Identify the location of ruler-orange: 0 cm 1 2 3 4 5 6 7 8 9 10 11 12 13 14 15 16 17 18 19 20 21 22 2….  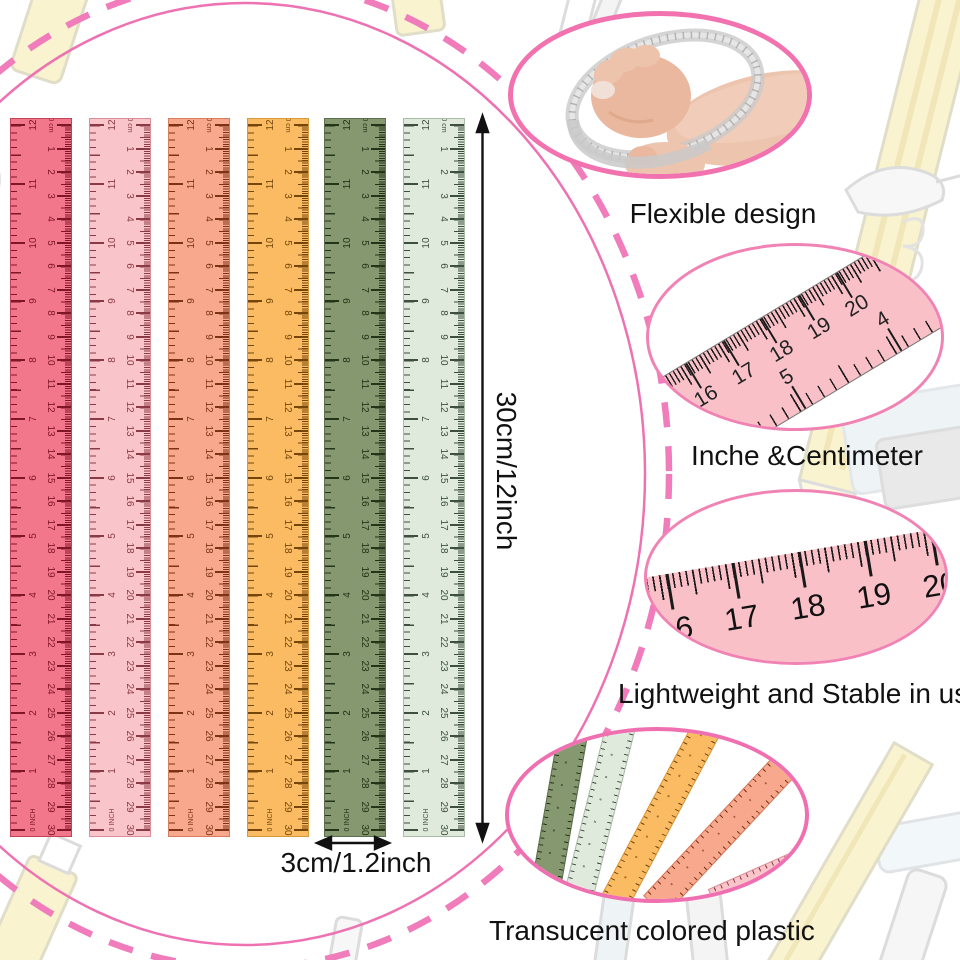
(278, 477).